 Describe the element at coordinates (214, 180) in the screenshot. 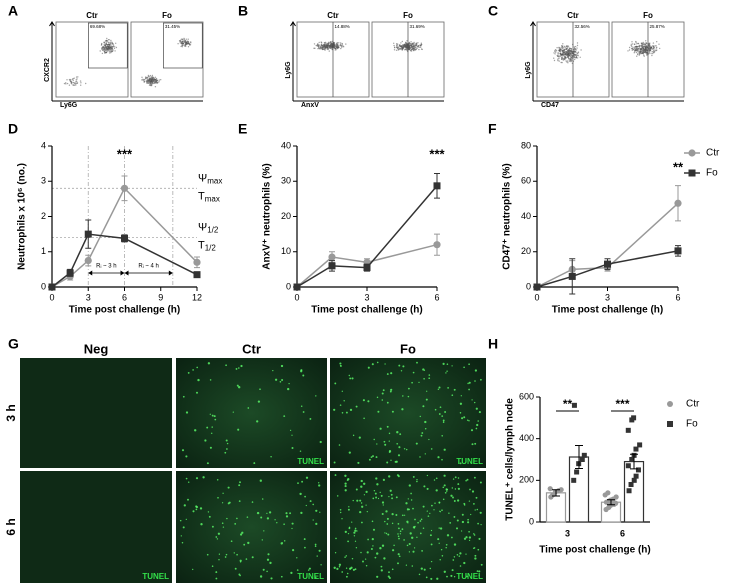

I see `subscript: max` at that location.